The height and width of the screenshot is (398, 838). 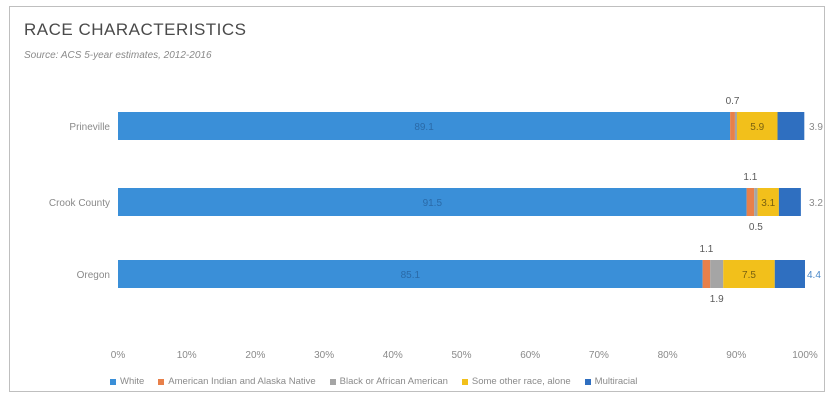 I want to click on data-label: 3.2, so click(x=816, y=203).